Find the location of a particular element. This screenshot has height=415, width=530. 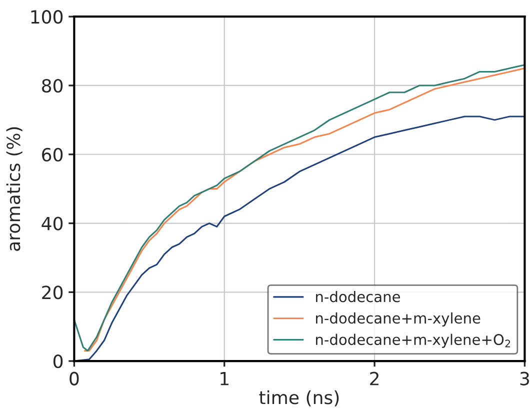

y-tick-label: 60 is located at coordinates (52, 155).